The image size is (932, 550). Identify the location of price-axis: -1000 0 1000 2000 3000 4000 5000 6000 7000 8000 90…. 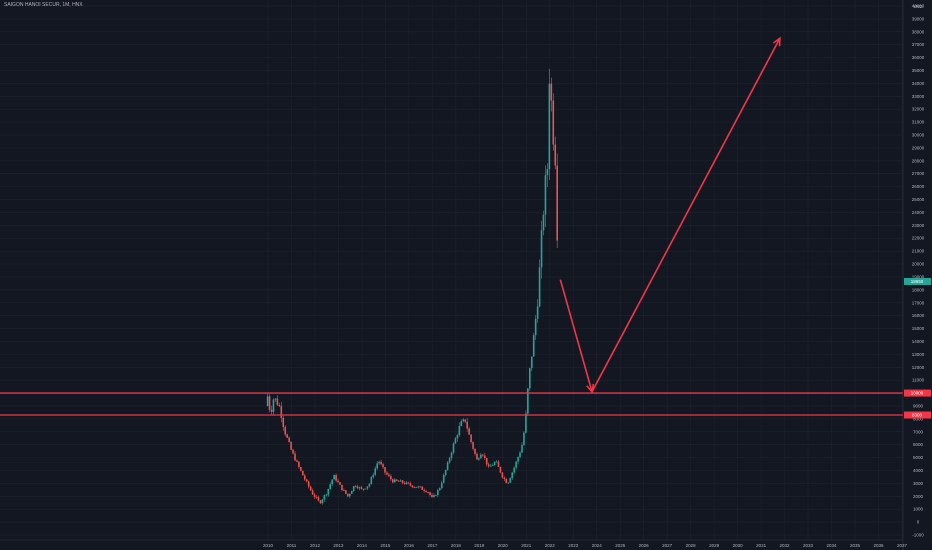
(913, 275).